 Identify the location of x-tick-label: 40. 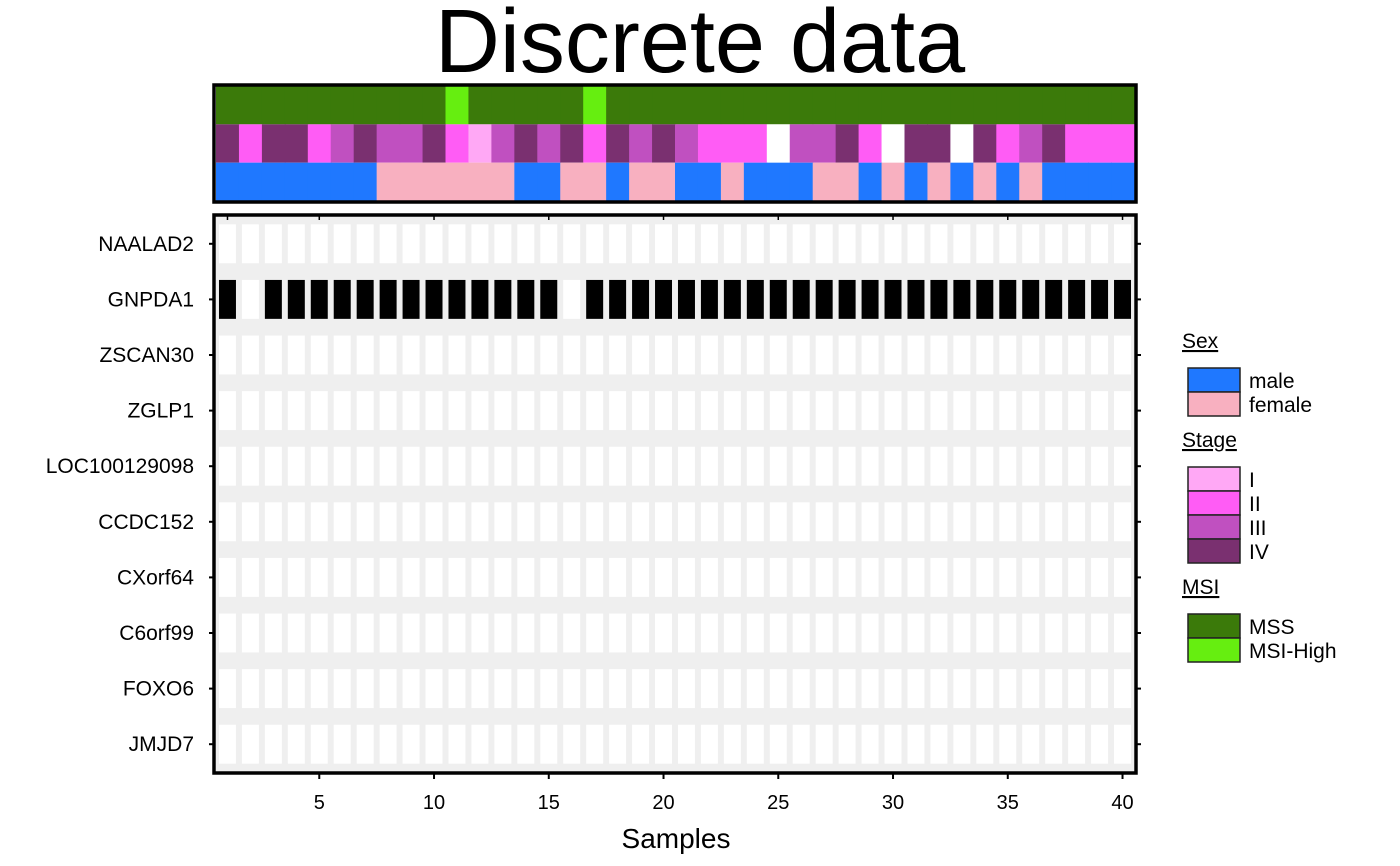
(1122, 803).